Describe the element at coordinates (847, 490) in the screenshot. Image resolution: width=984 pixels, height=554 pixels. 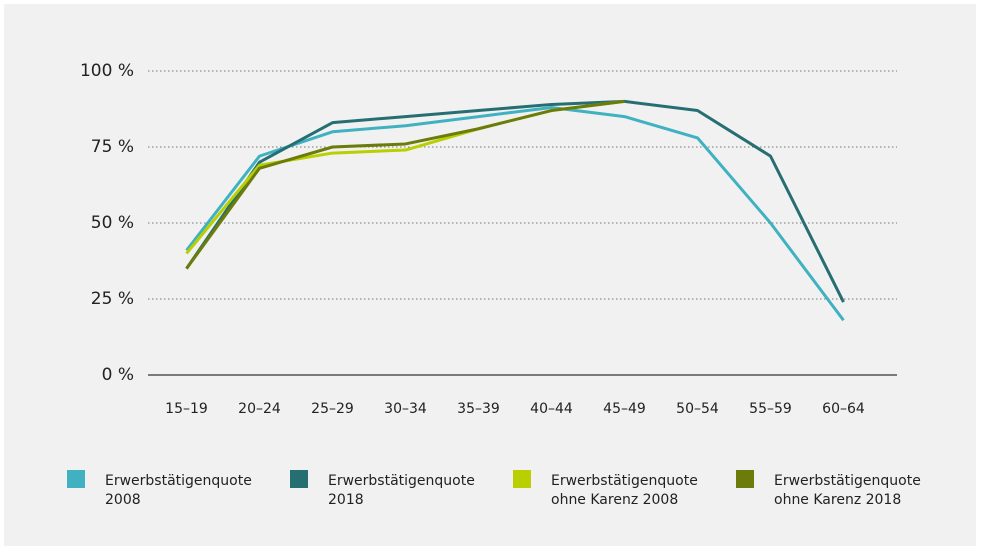
I see `legend-label: Erwerbstätigenquote ohne Karenz 2018` at that location.